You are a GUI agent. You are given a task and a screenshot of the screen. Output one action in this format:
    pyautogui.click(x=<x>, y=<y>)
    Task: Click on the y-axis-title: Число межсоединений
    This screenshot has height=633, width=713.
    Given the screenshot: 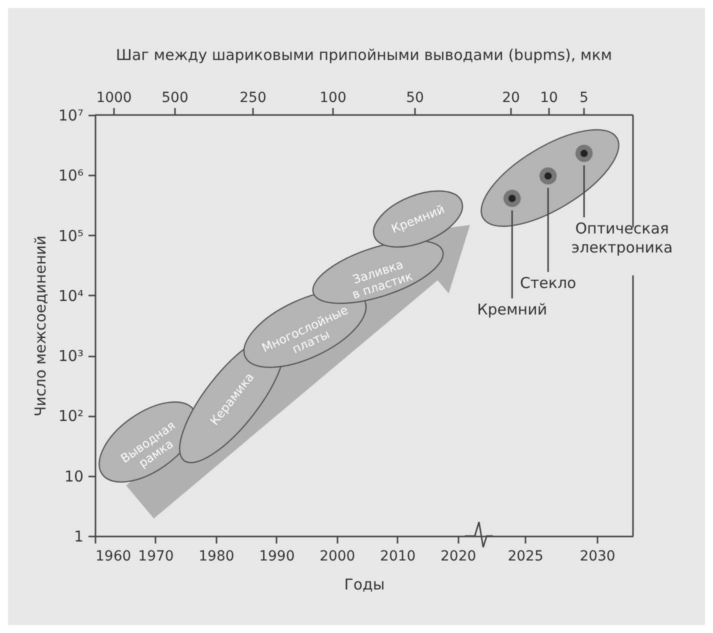 What is the action you would take?
    pyautogui.click(x=40, y=326)
    